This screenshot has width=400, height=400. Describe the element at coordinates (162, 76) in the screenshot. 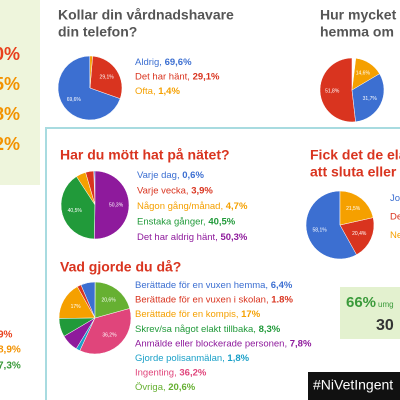

I see `legend-label: Det har hänt,` at that location.